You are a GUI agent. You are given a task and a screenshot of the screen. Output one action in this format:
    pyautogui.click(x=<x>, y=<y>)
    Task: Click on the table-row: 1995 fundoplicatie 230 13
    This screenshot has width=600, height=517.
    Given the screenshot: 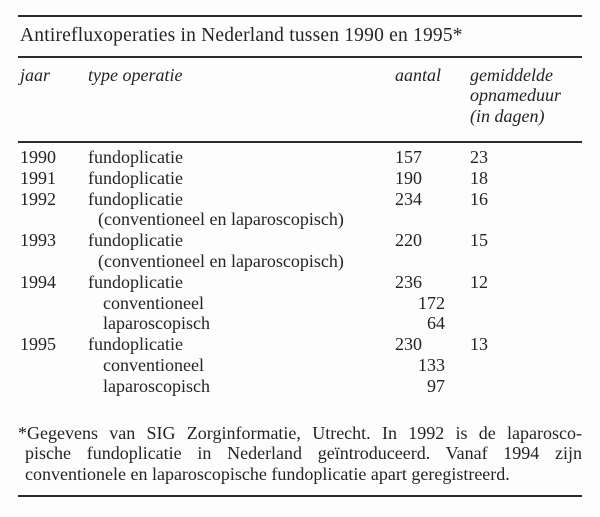 What is the action you would take?
    pyautogui.click(x=300, y=344)
    